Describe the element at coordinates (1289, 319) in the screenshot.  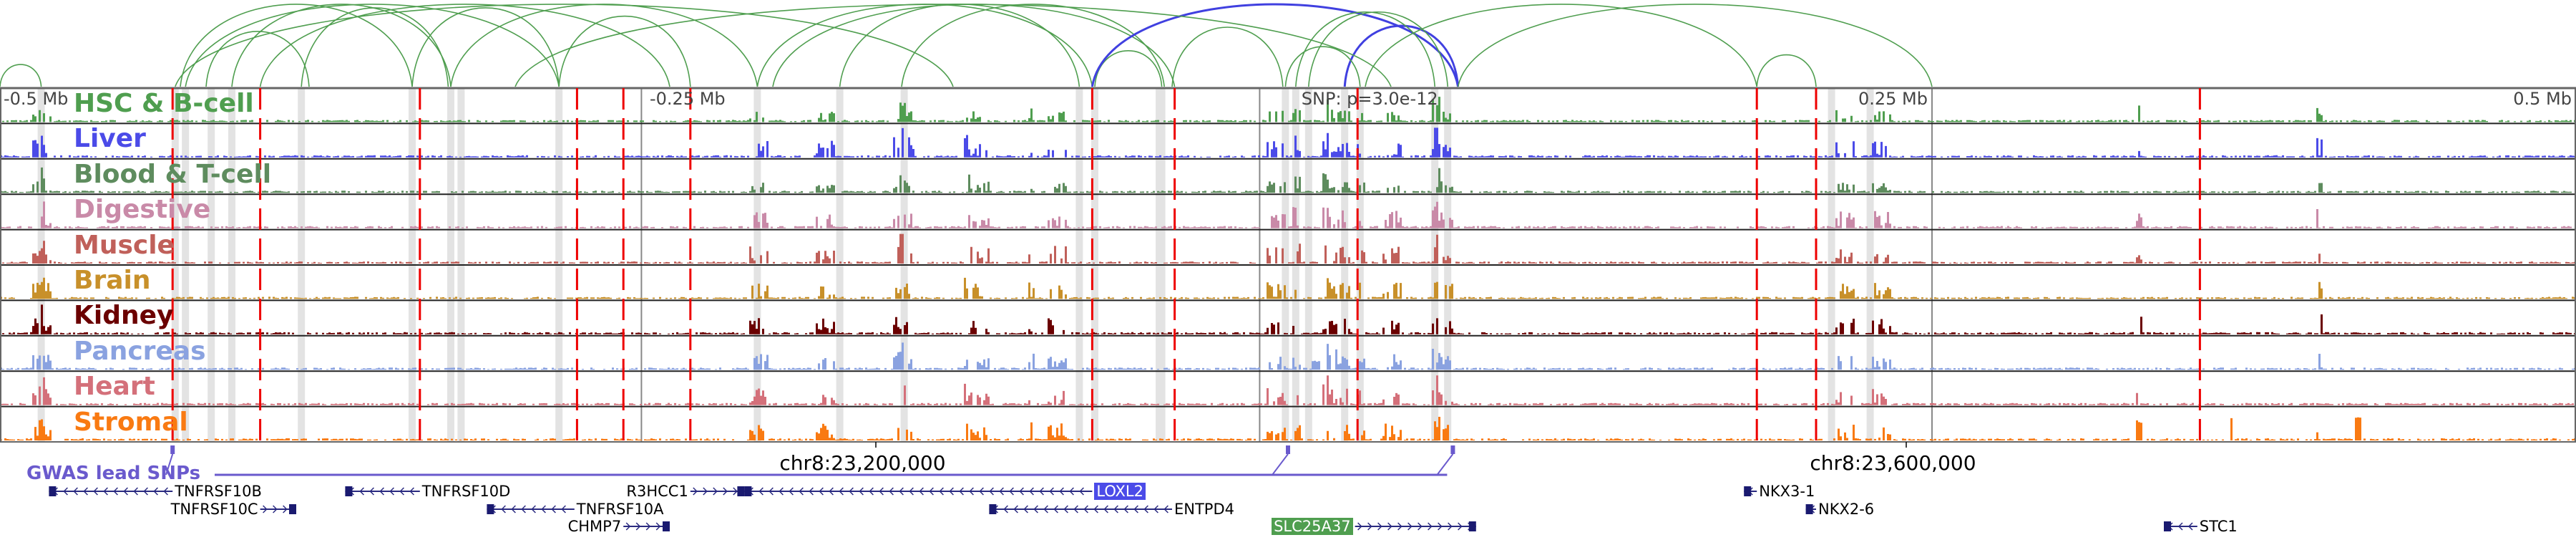
I see `signal-kidney` at that location.